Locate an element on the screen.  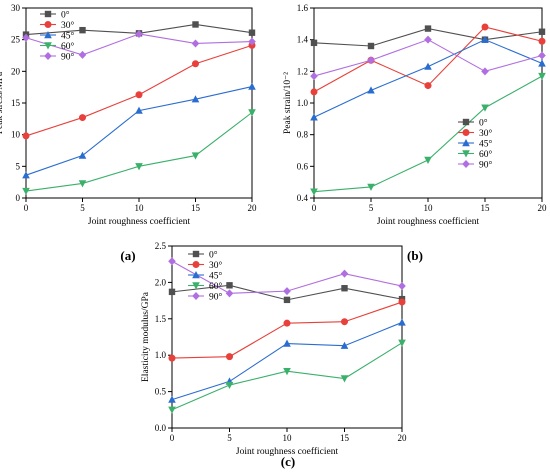
y-axis-label: Peak strain/10⁻² is located at coordinates (288, 103).